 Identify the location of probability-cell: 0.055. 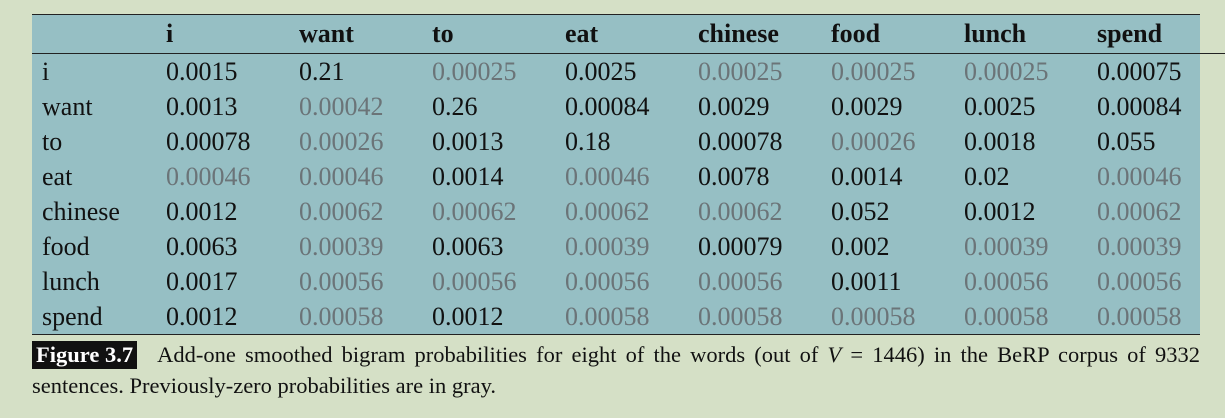
(1126, 141).